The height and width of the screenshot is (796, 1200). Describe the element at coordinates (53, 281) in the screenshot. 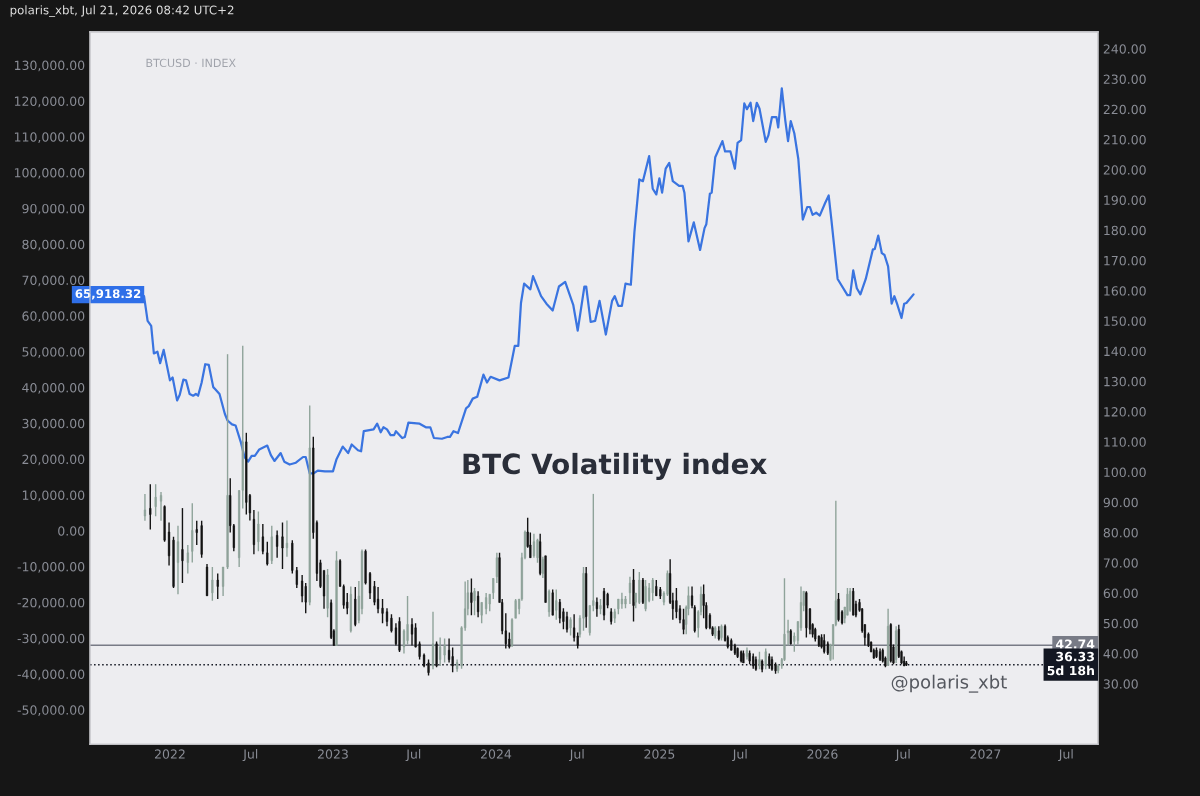

I see `y-tick-label: 70,000.00` at that location.